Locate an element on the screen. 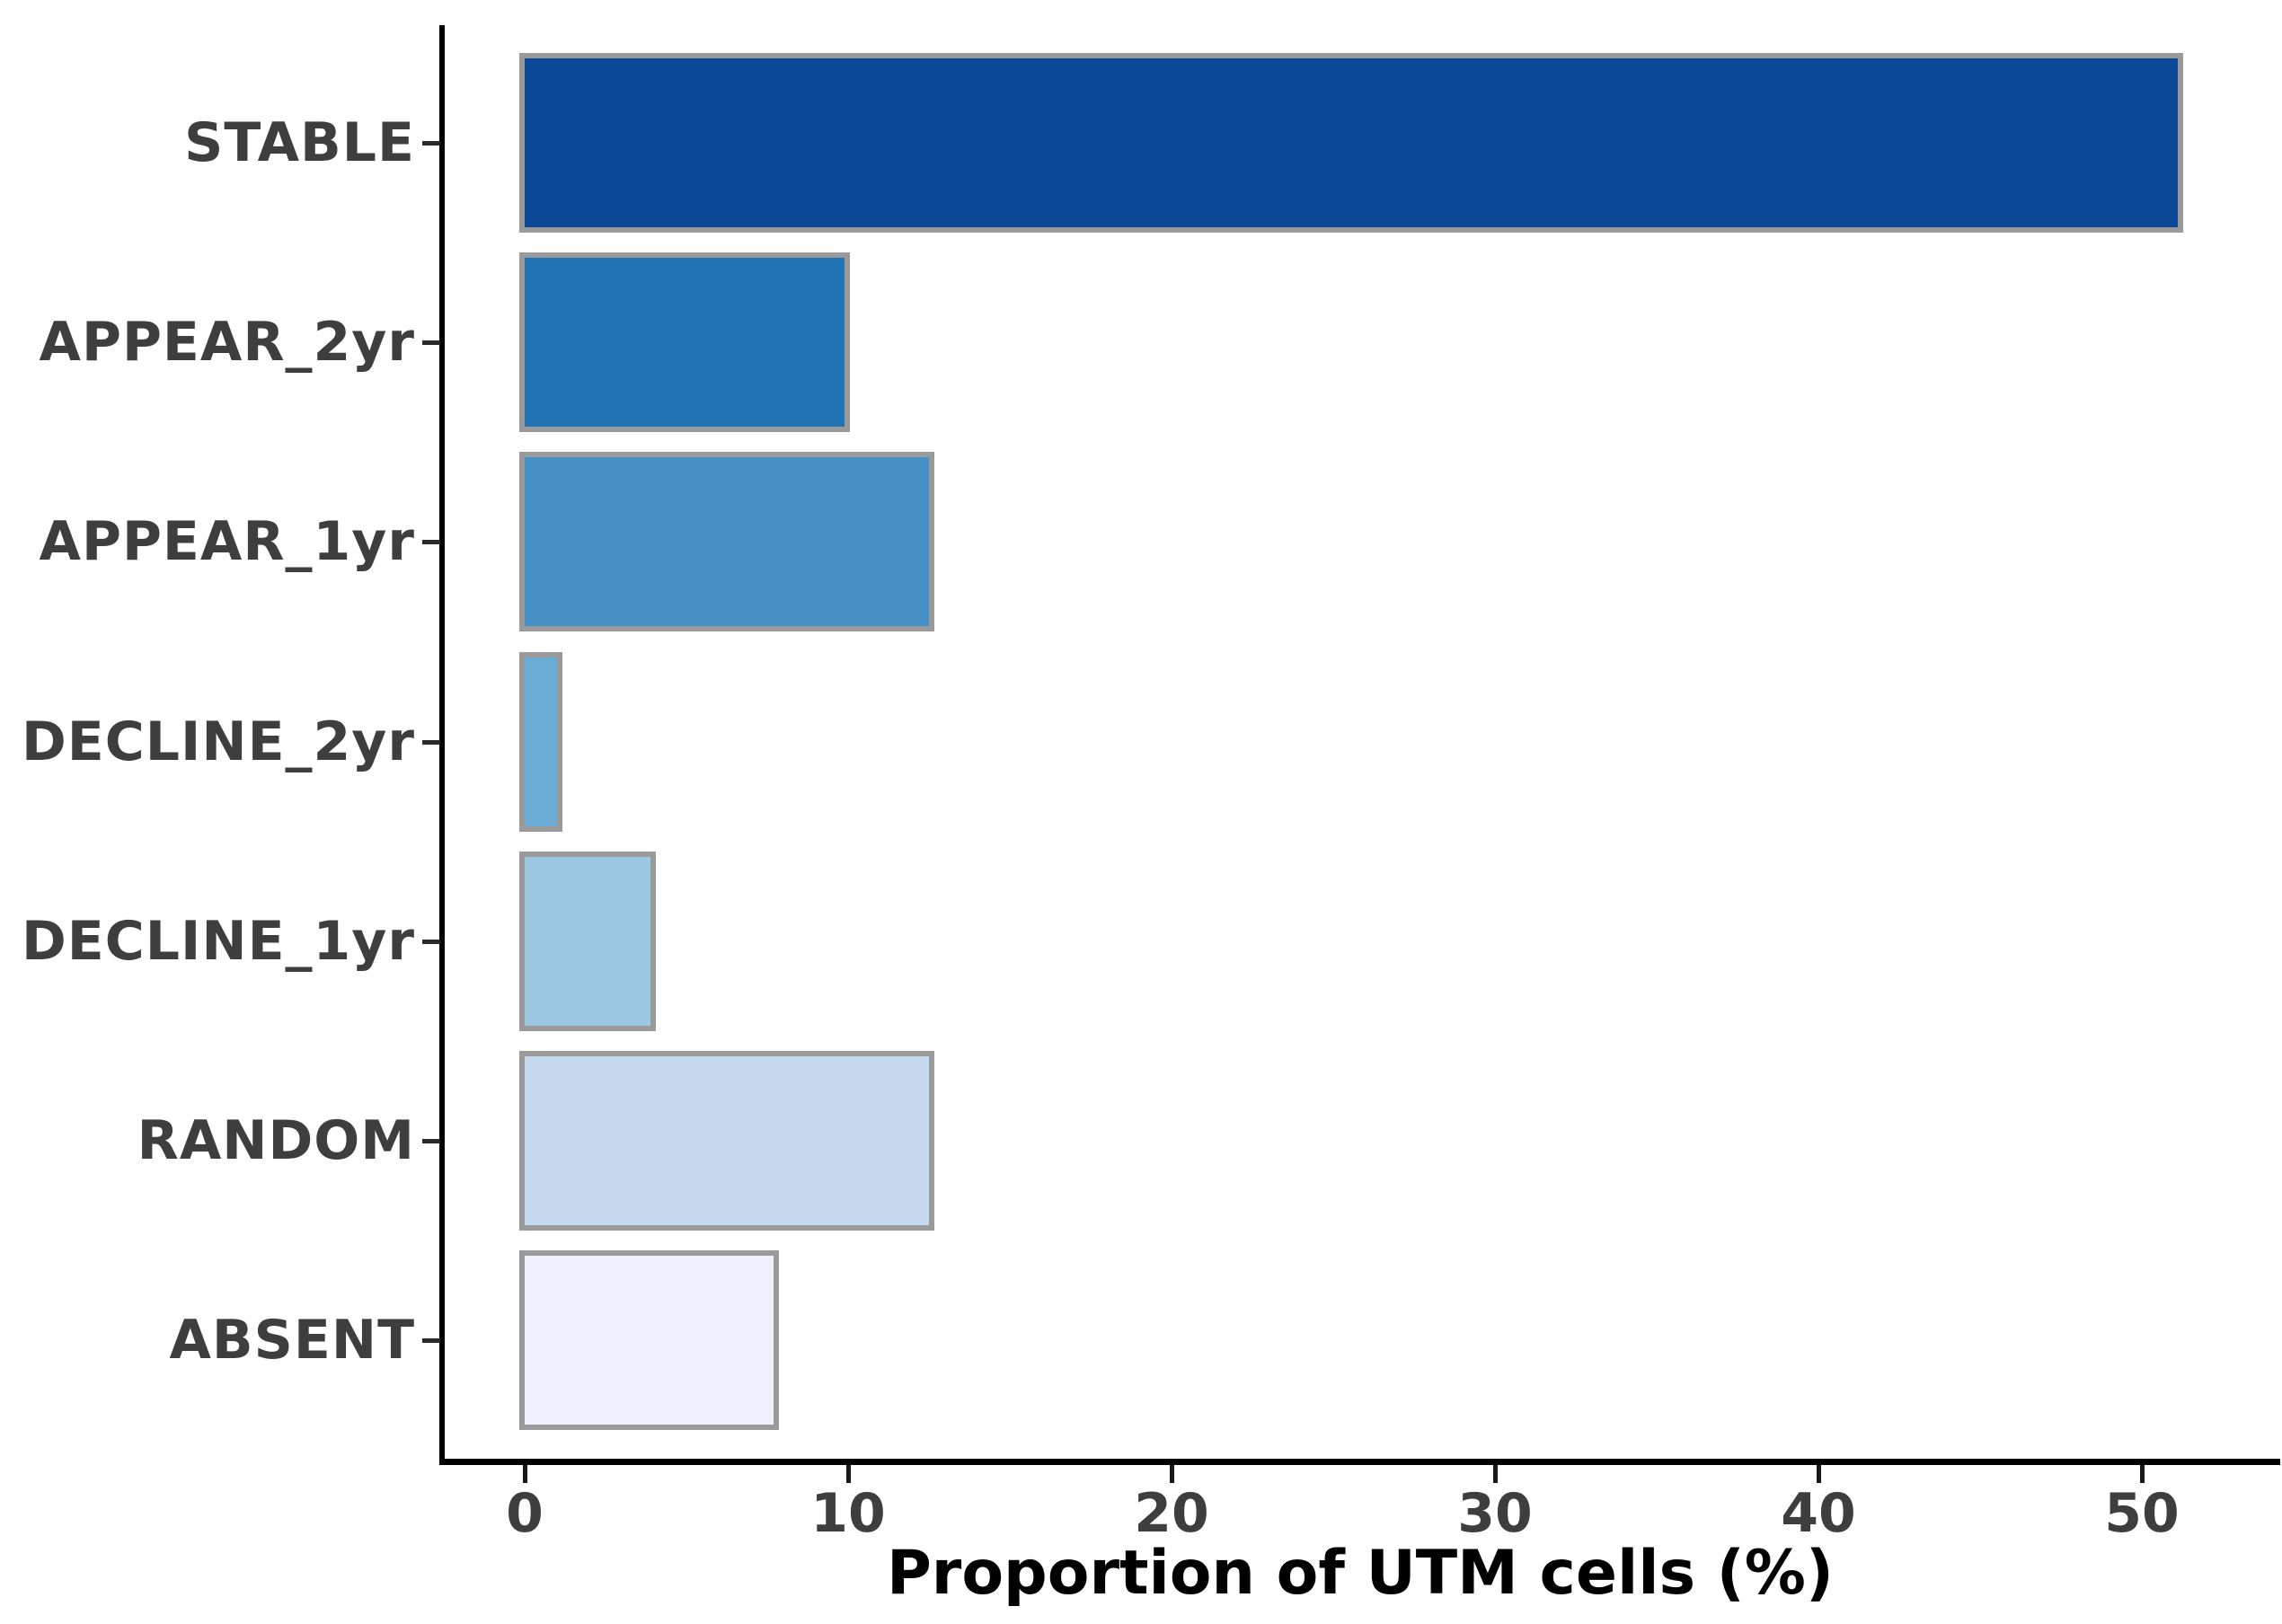 The image size is (2282, 1624). x-axis-line is located at coordinates (1359, 1462).